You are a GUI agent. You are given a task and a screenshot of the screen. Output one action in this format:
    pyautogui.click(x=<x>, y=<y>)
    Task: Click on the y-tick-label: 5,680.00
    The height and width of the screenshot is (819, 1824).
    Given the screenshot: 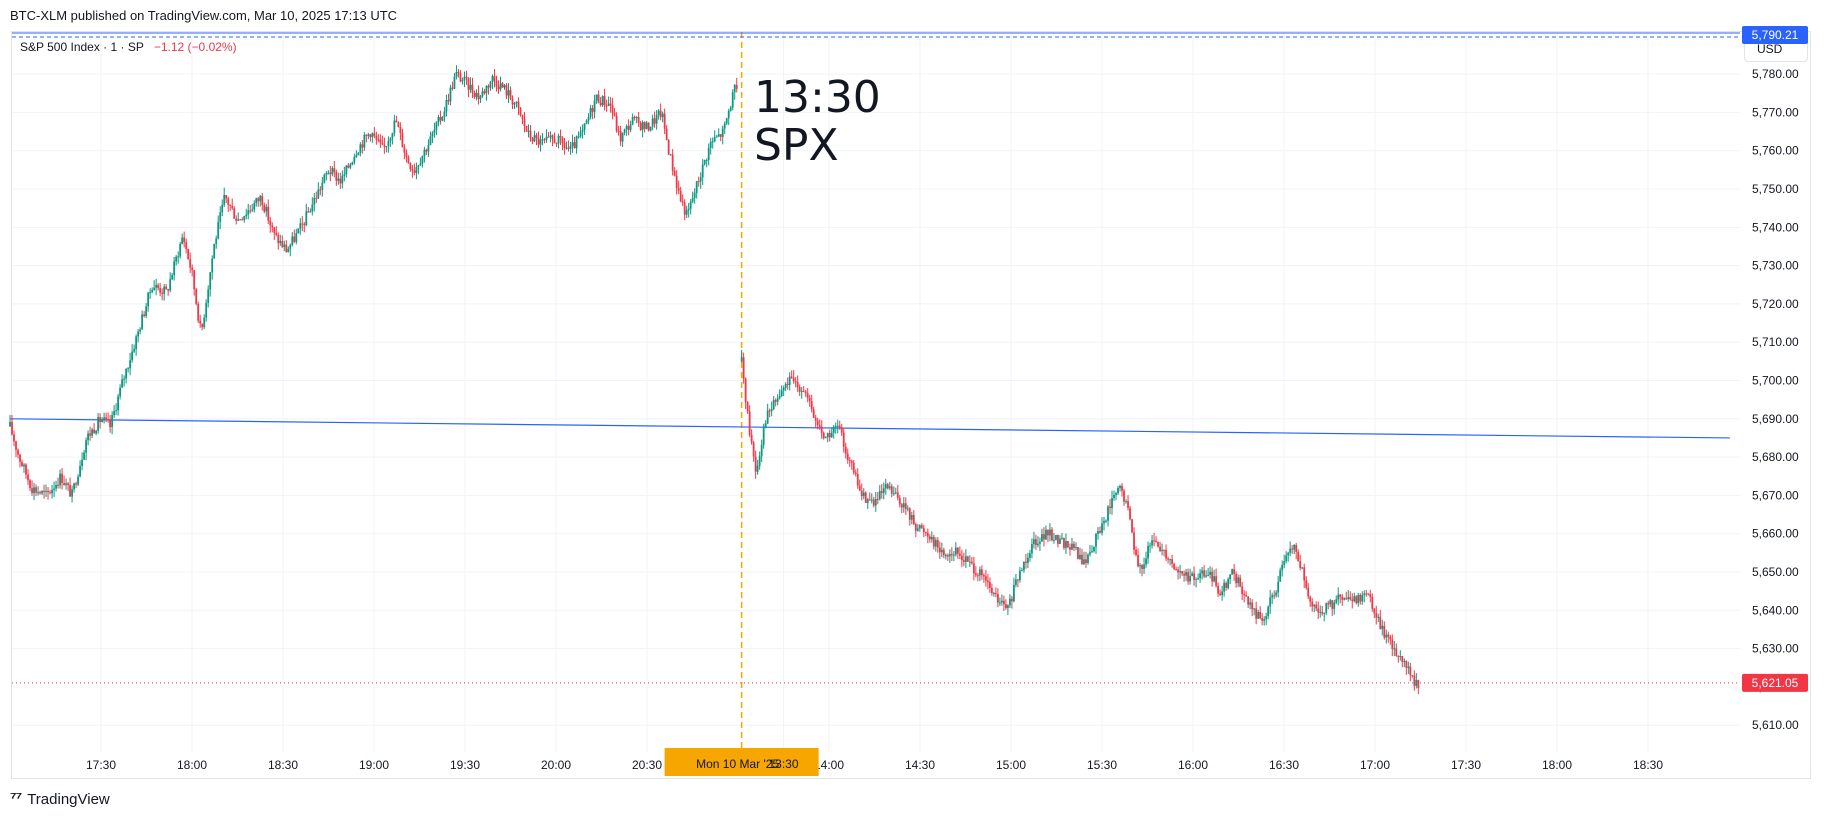 What is the action you would take?
    pyautogui.click(x=1775, y=457)
    